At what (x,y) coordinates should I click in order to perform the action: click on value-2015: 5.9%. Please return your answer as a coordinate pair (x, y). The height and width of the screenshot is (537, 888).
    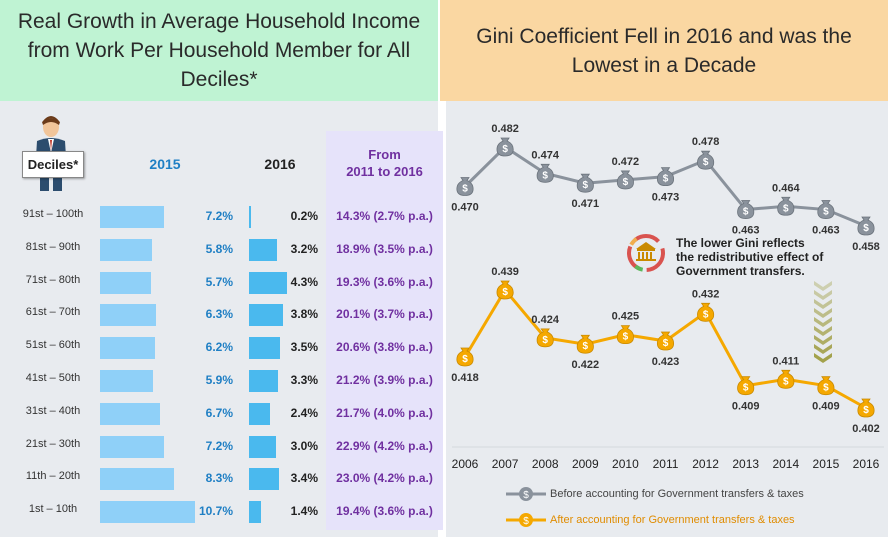
    Looking at the image, I should click on (219, 380).